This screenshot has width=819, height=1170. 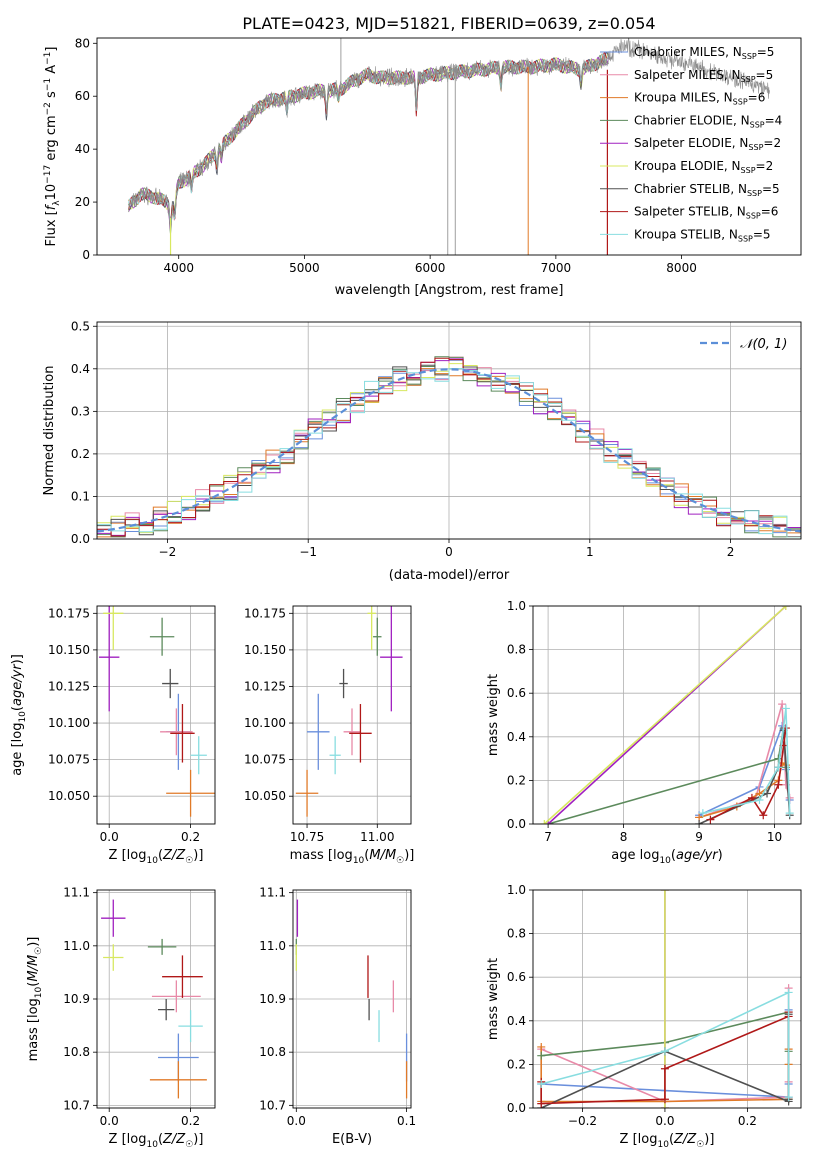 I want to click on legend-text: Kroupa ELODIE, N, so click(x=687, y=166).